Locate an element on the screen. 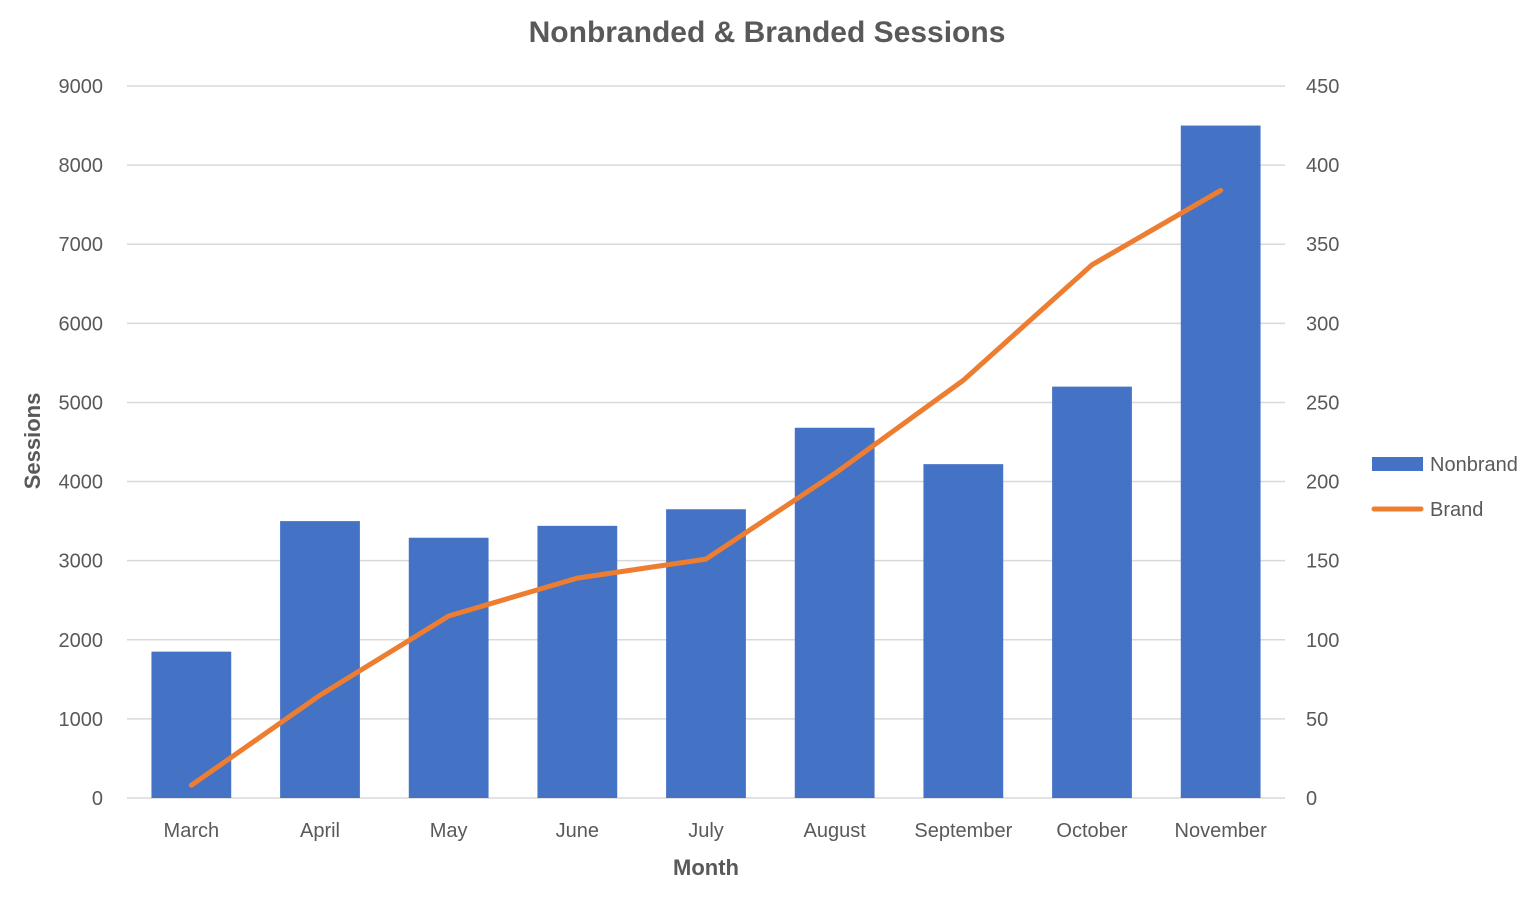 This screenshot has width=1534, height=900. x-tick-label: August is located at coordinates (835, 831).